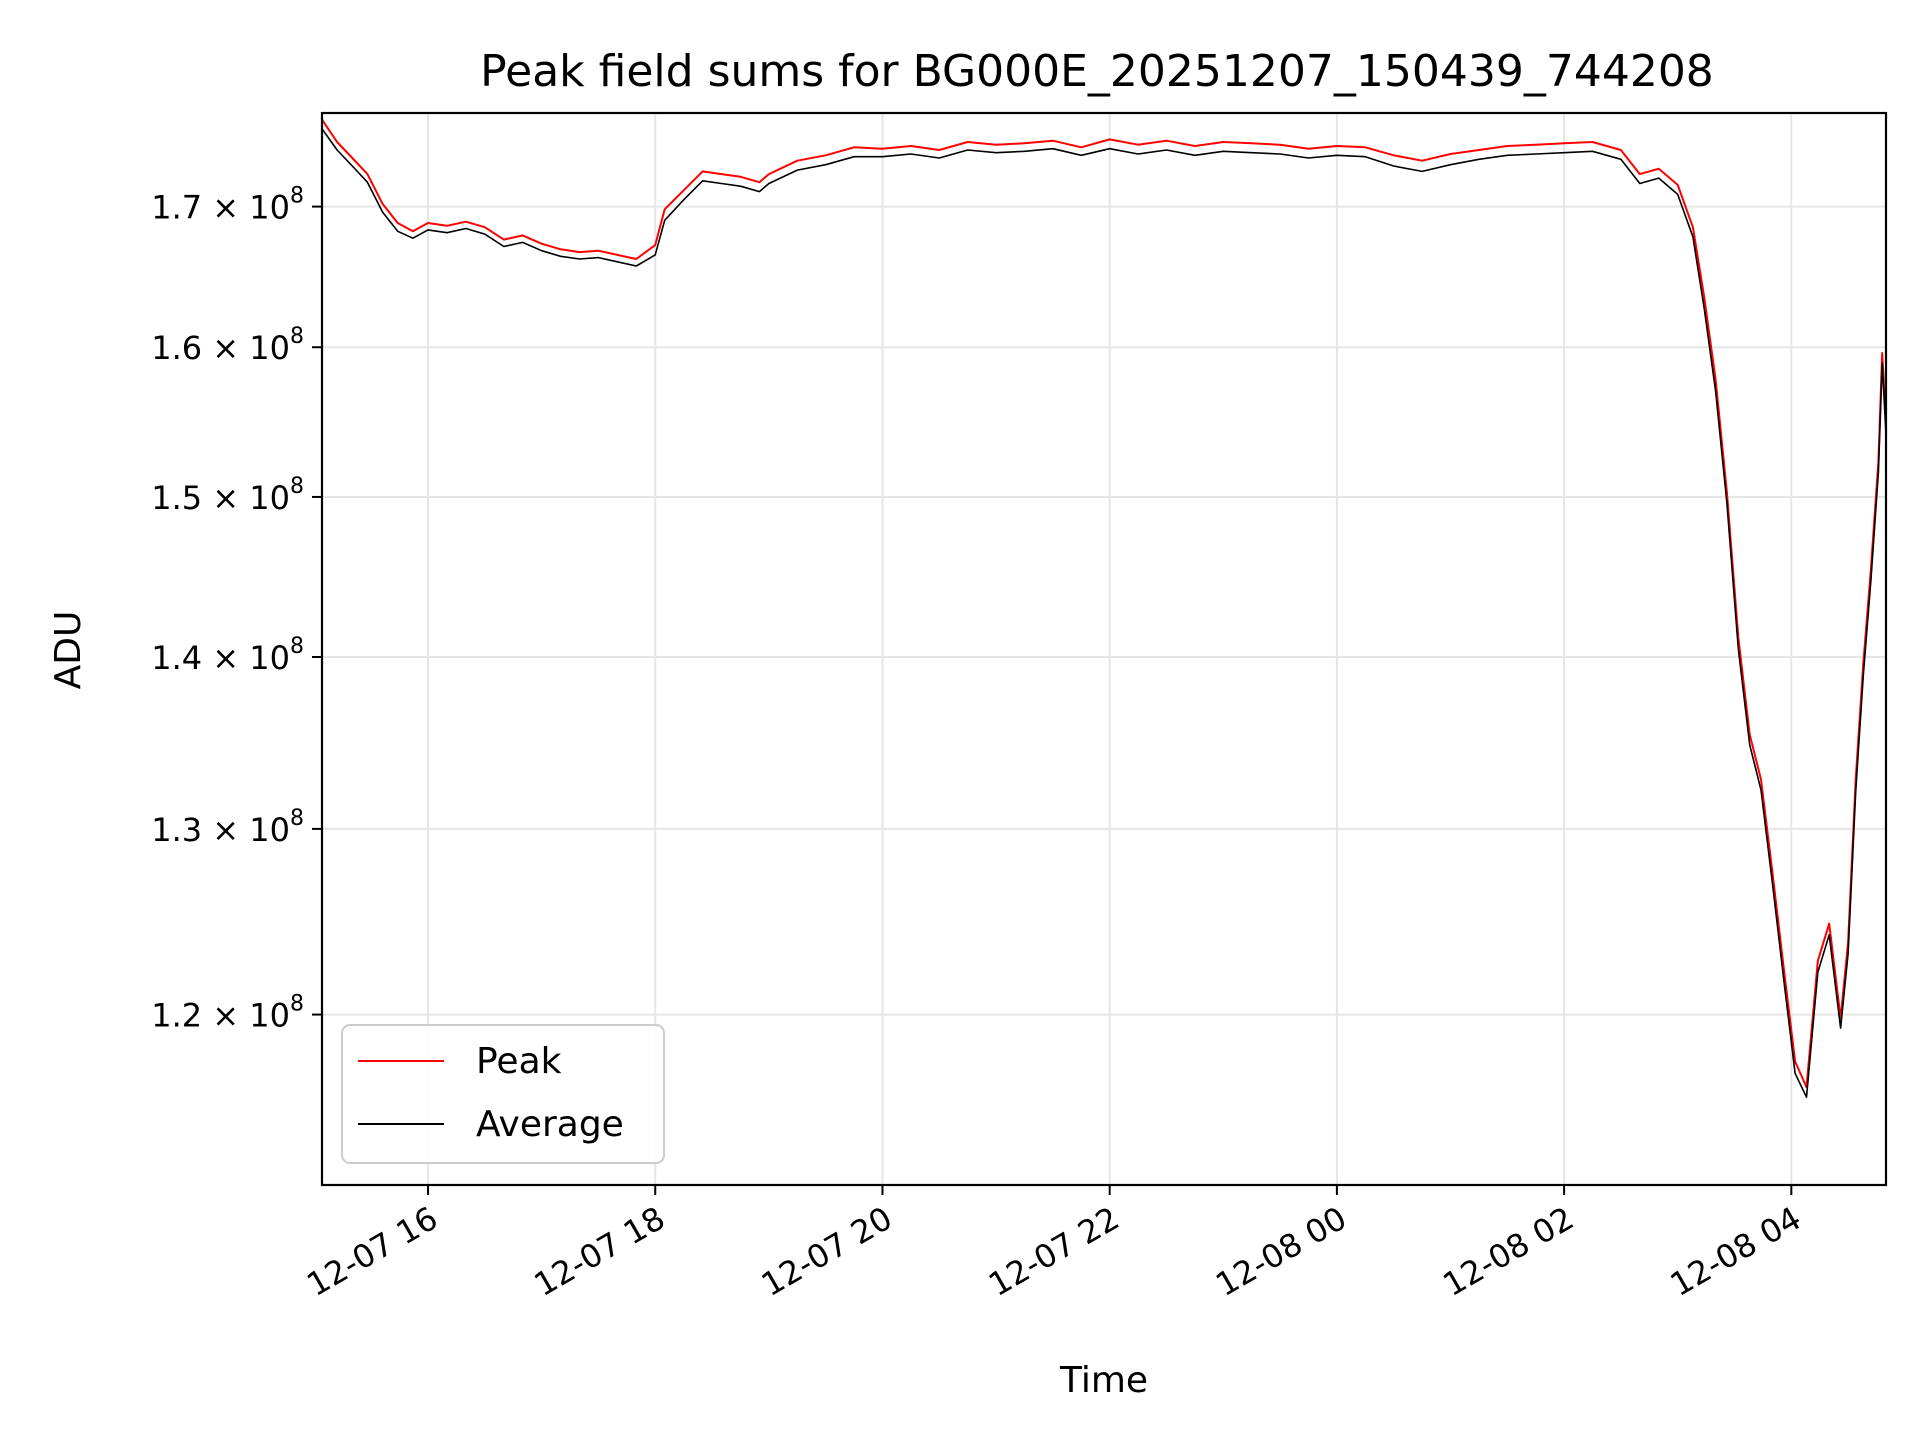  I want to click on y-axis-label: ADU, so click(68, 650).